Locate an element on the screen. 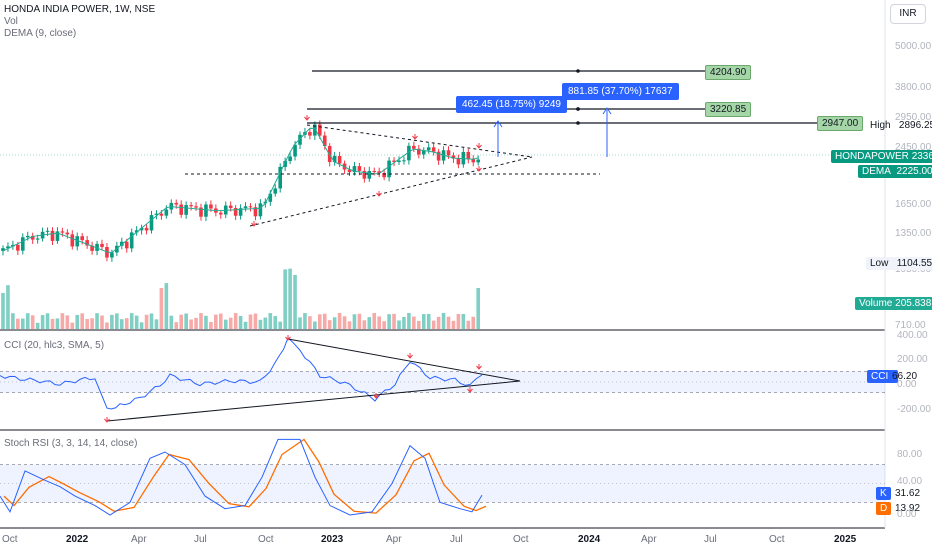 This screenshot has height=550, width=932. price-tick: 2950.00 is located at coordinates (913, 117).